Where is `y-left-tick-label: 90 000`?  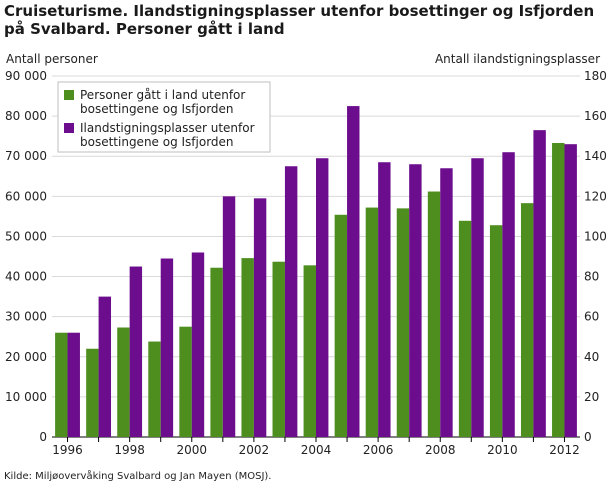
y-left-tick-label: 90 000 is located at coordinates (26, 76).